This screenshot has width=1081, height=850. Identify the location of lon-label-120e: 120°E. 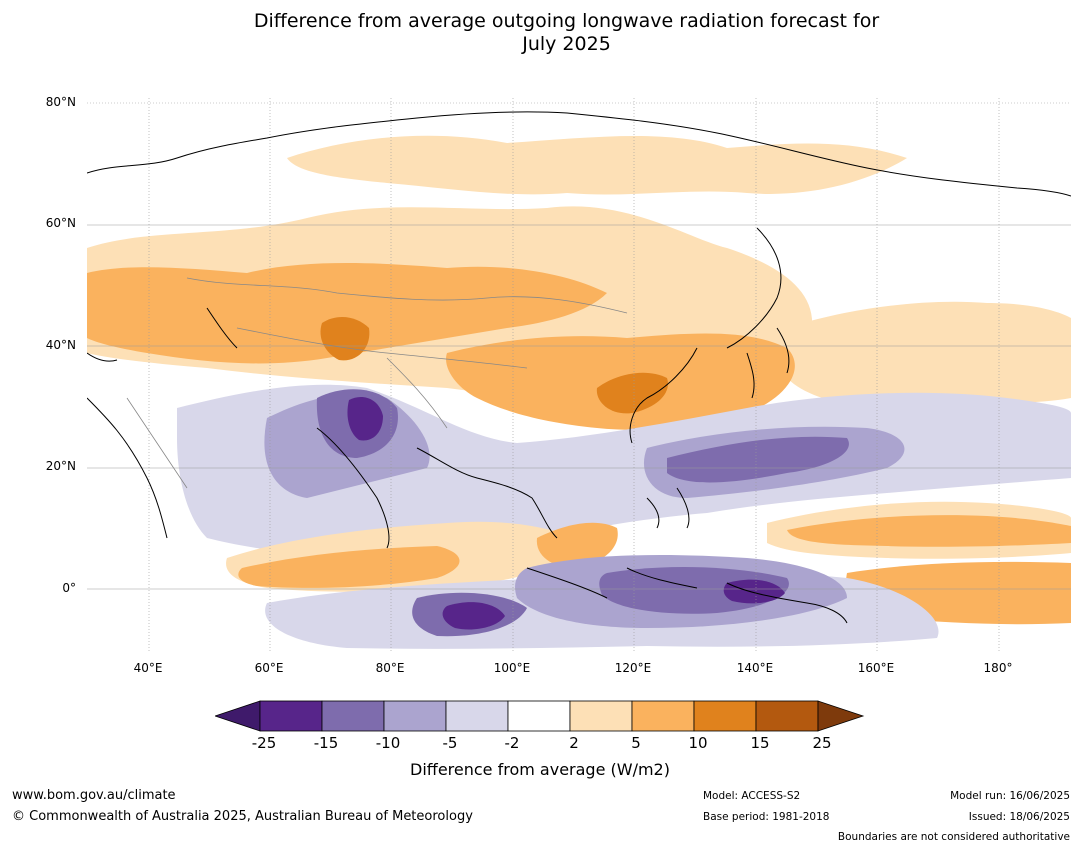
(633, 668).